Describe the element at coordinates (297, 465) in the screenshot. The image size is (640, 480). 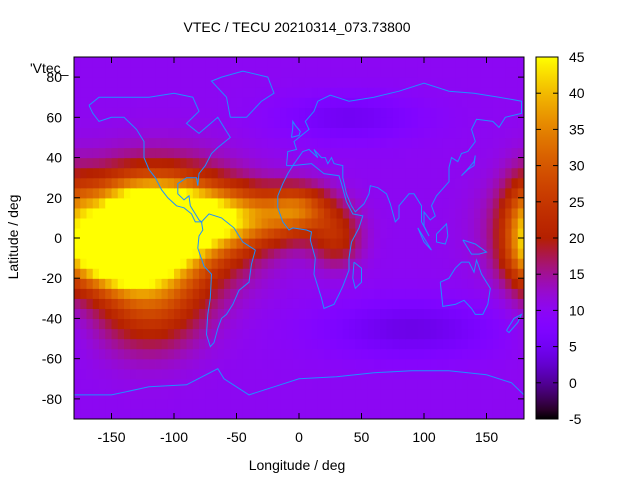
I see `x-axis-label: Longitude / deg` at that location.